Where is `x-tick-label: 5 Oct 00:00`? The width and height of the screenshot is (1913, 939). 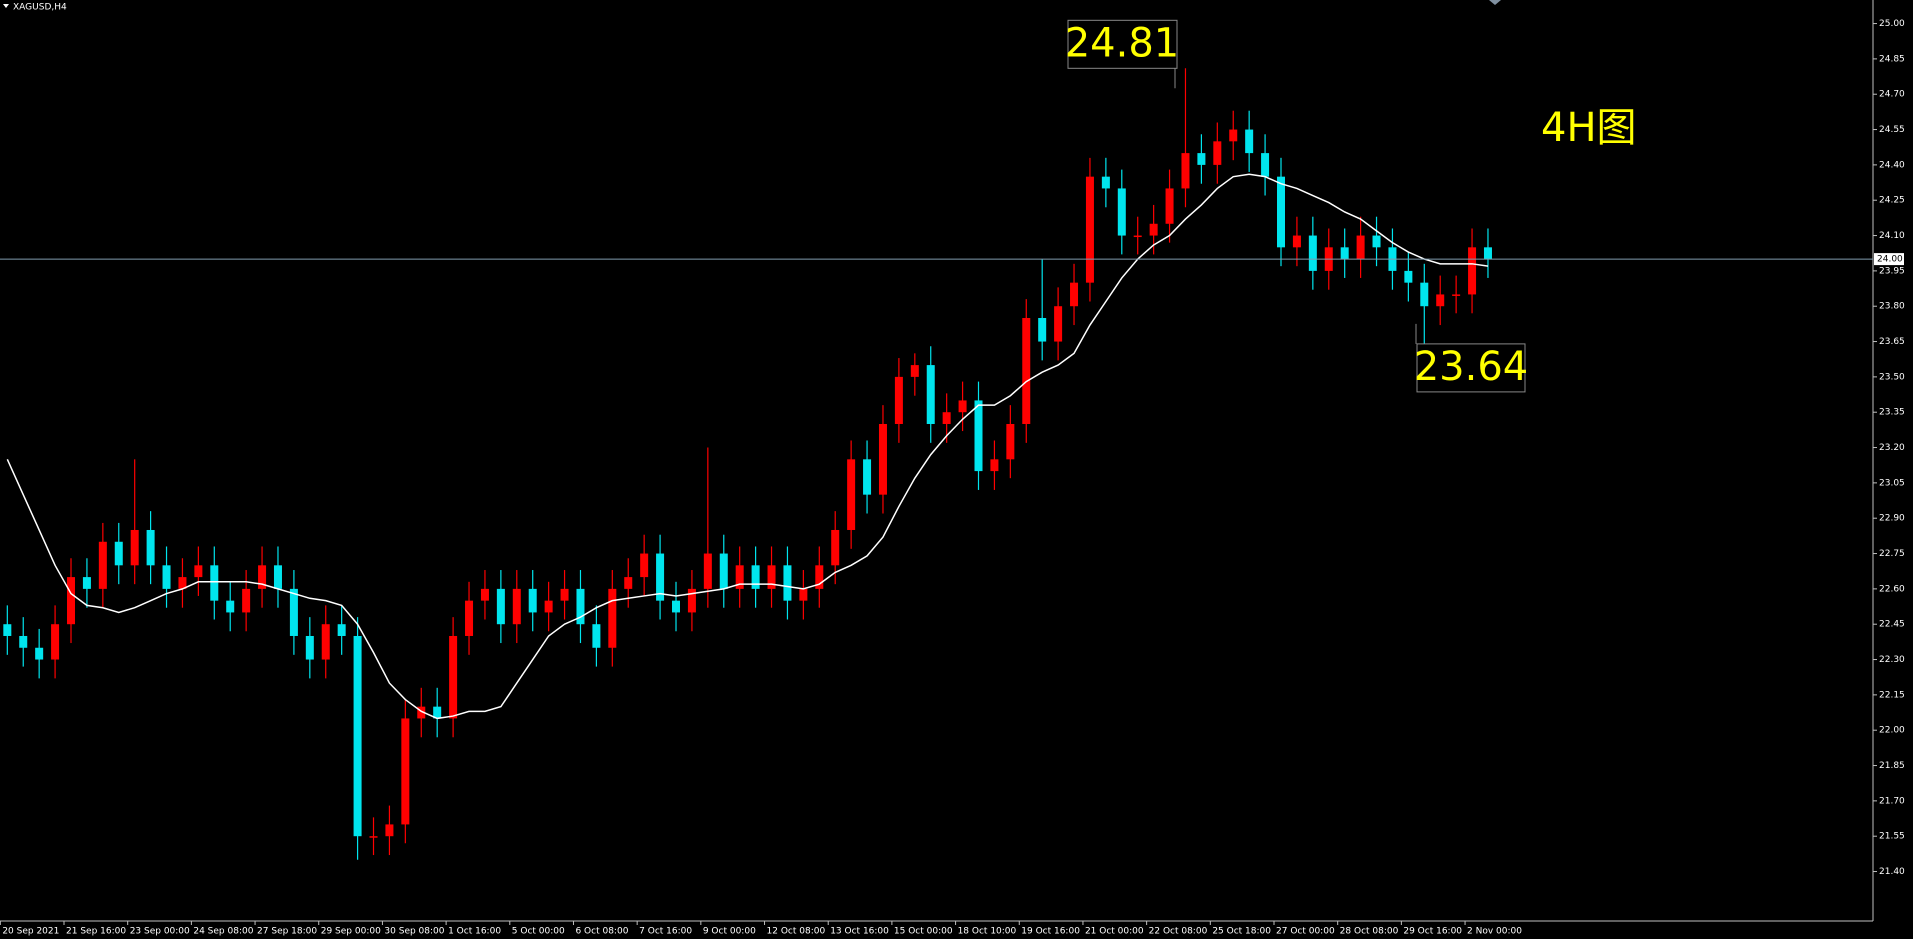 x-tick-label: 5 Oct 00:00 is located at coordinates (538, 932).